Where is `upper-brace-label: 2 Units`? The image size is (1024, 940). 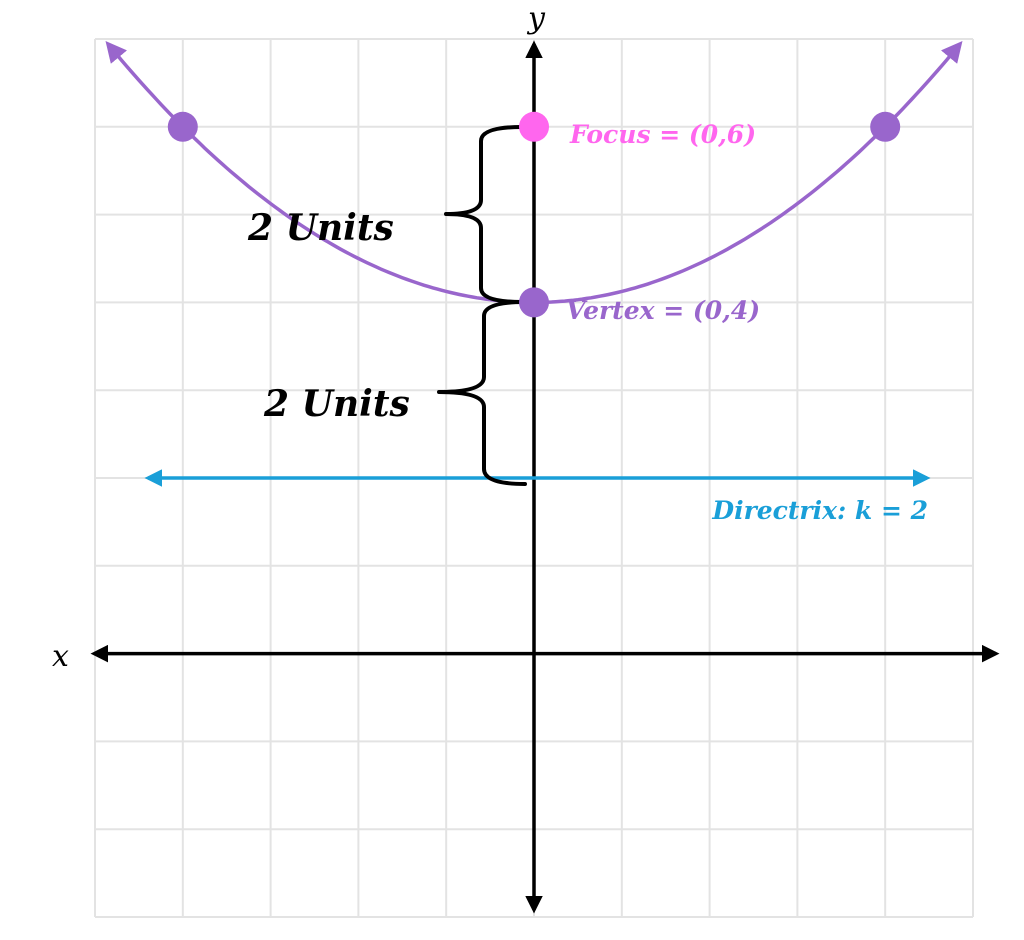
upper-brace-label: 2 Units is located at coordinates (320, 228).